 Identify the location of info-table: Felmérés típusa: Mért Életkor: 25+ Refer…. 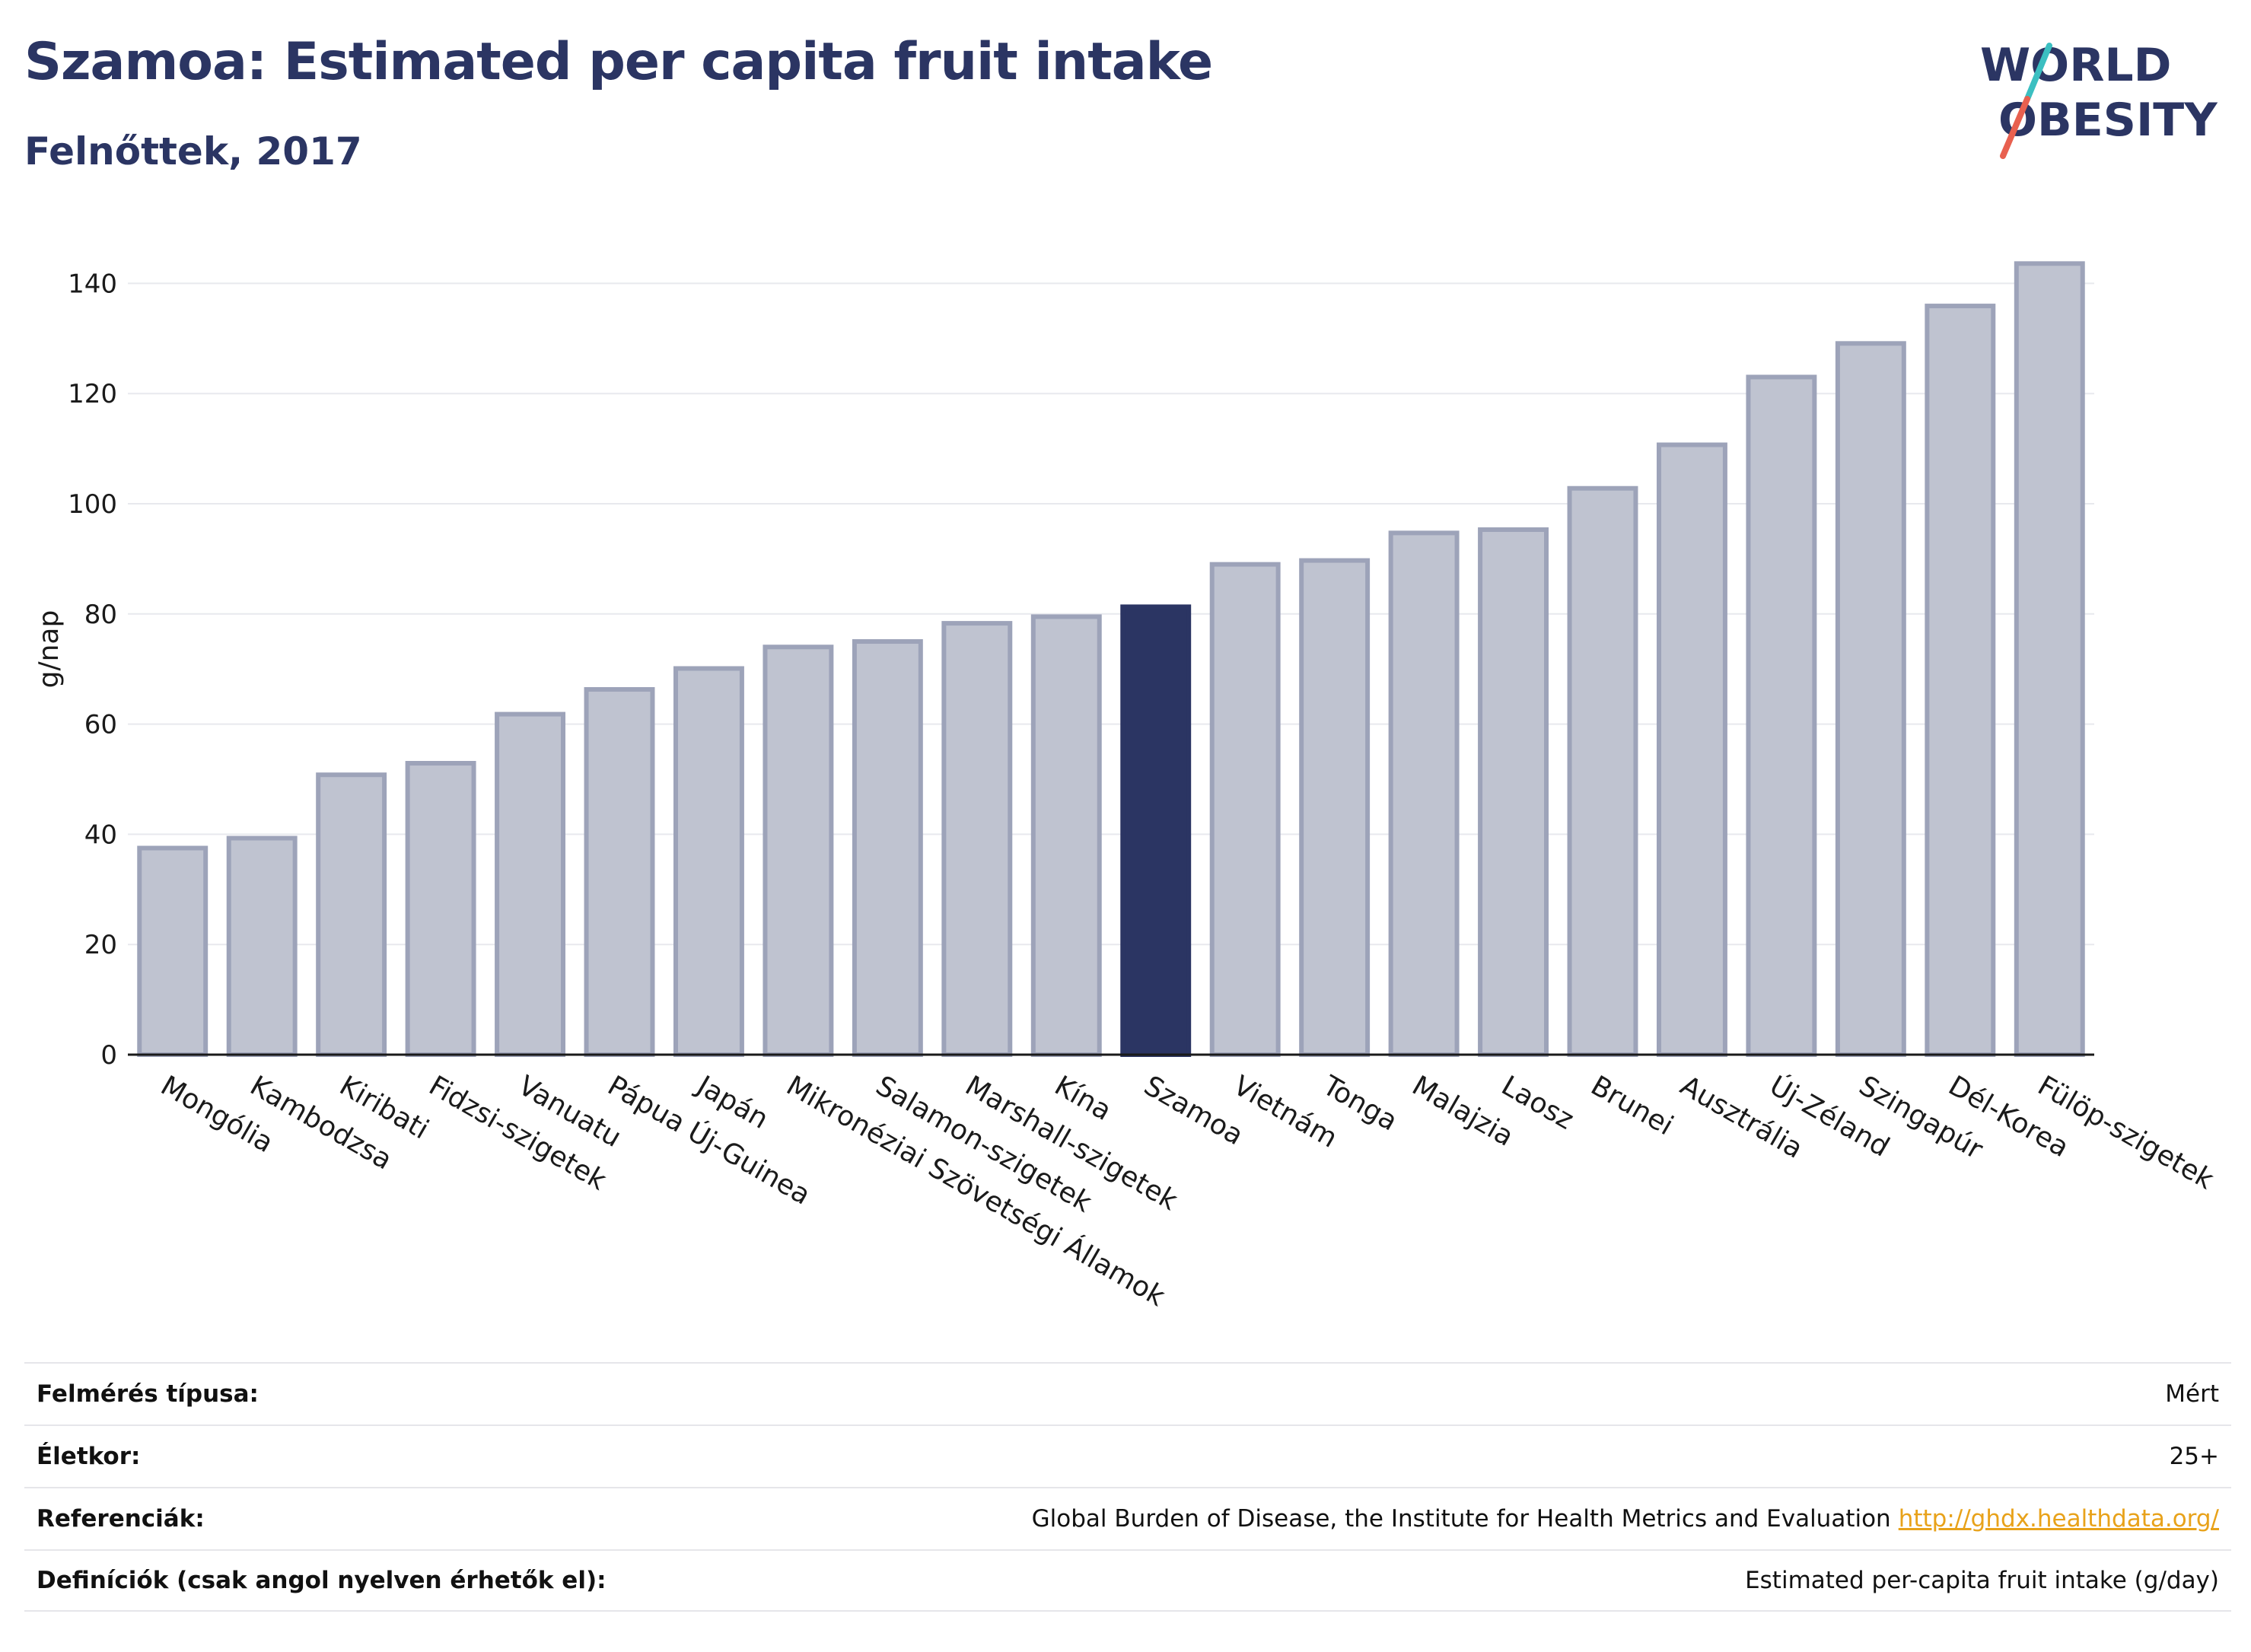
(1127, 1487).